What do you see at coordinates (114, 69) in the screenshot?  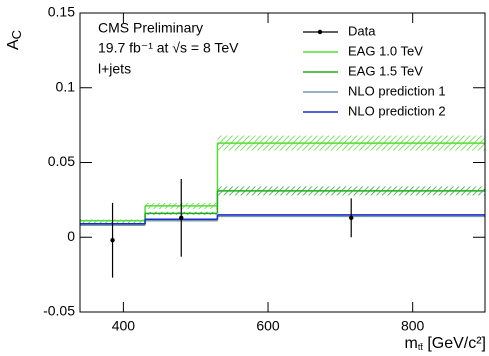 I see `annotation: l+jets` at bounding box center [114, 69].